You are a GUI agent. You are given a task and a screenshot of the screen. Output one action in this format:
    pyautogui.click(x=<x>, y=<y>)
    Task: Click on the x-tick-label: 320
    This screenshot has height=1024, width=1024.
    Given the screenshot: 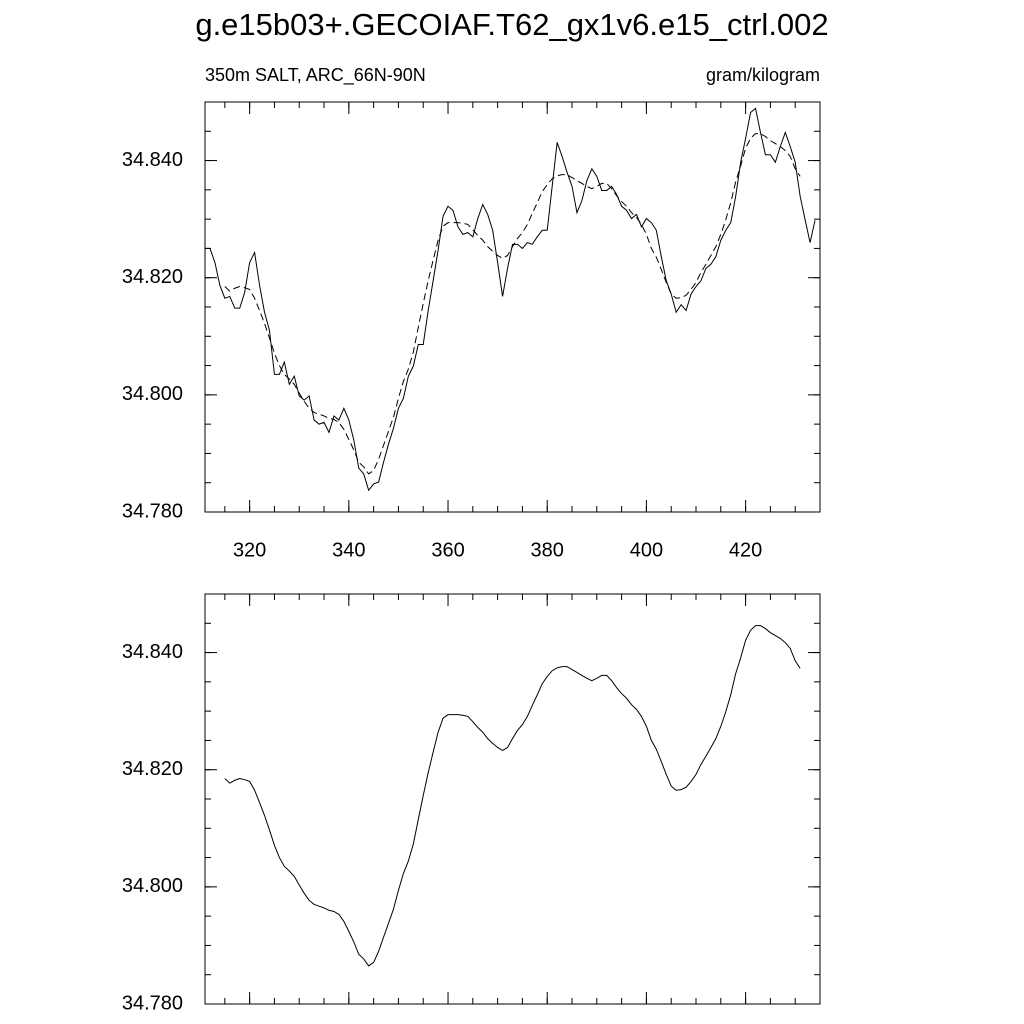 What is the action you would take?
    pyautogui.click(x=249, y=550)
    